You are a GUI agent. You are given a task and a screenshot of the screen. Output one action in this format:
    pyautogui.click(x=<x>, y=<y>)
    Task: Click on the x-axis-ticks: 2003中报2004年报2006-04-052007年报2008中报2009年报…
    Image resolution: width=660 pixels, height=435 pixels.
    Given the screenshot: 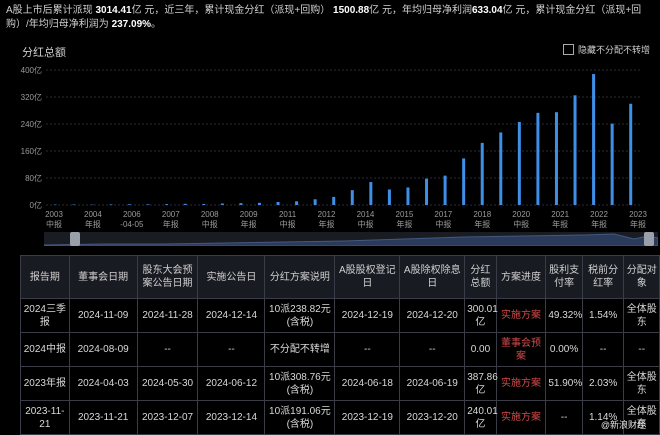 What is the action you would take?
    pyautogui.click(x=346, y=219)
    